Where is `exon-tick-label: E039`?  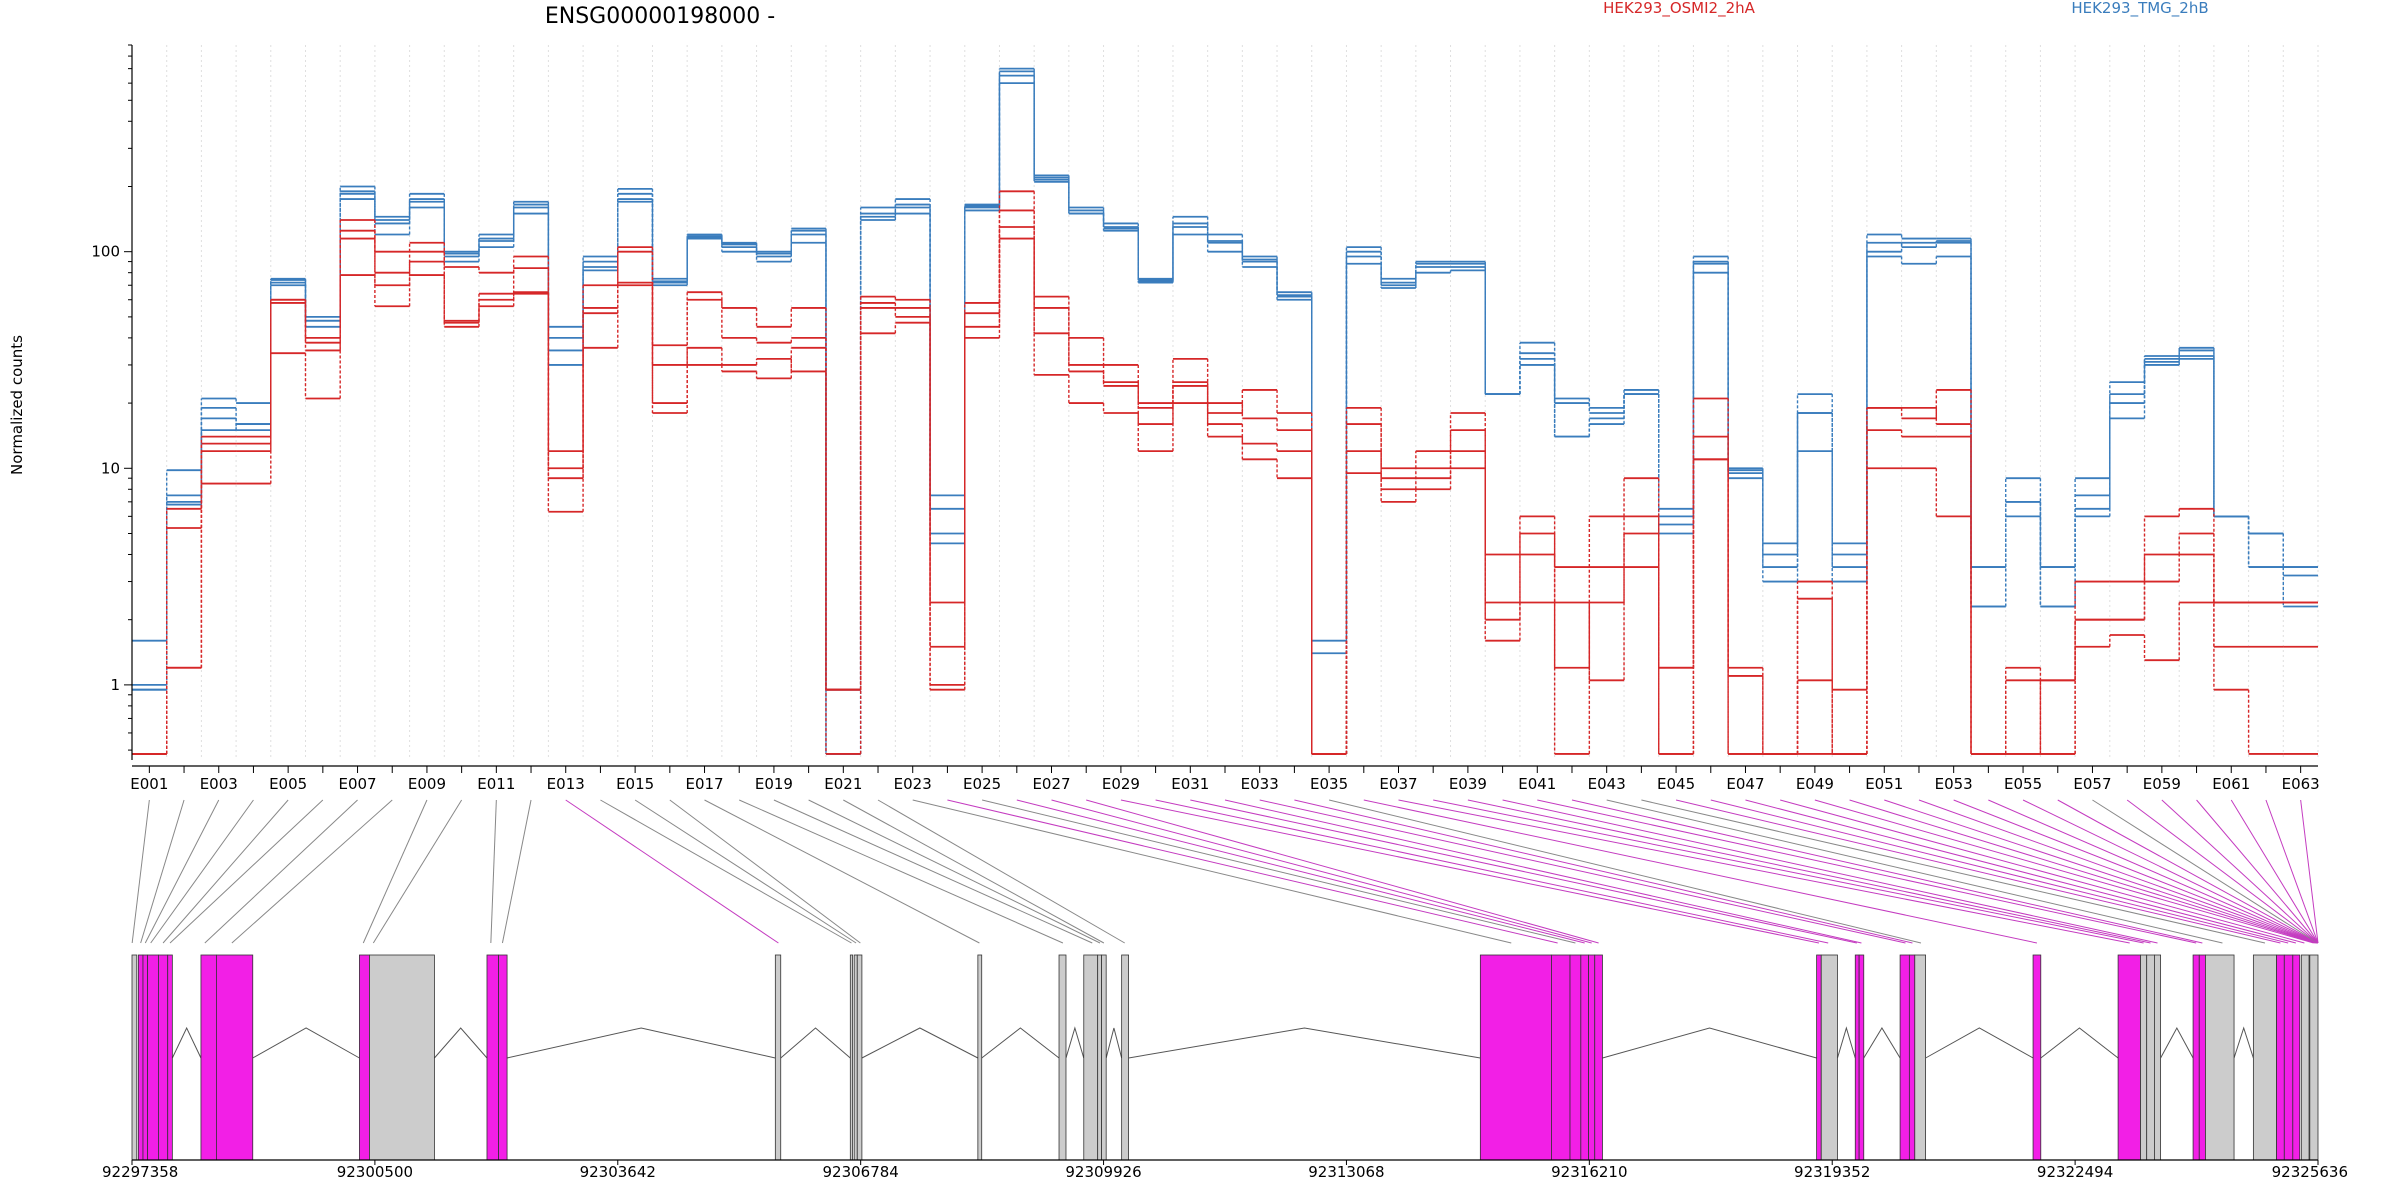 exon-tick-label: E039 is located at coordinates (1468, 784).